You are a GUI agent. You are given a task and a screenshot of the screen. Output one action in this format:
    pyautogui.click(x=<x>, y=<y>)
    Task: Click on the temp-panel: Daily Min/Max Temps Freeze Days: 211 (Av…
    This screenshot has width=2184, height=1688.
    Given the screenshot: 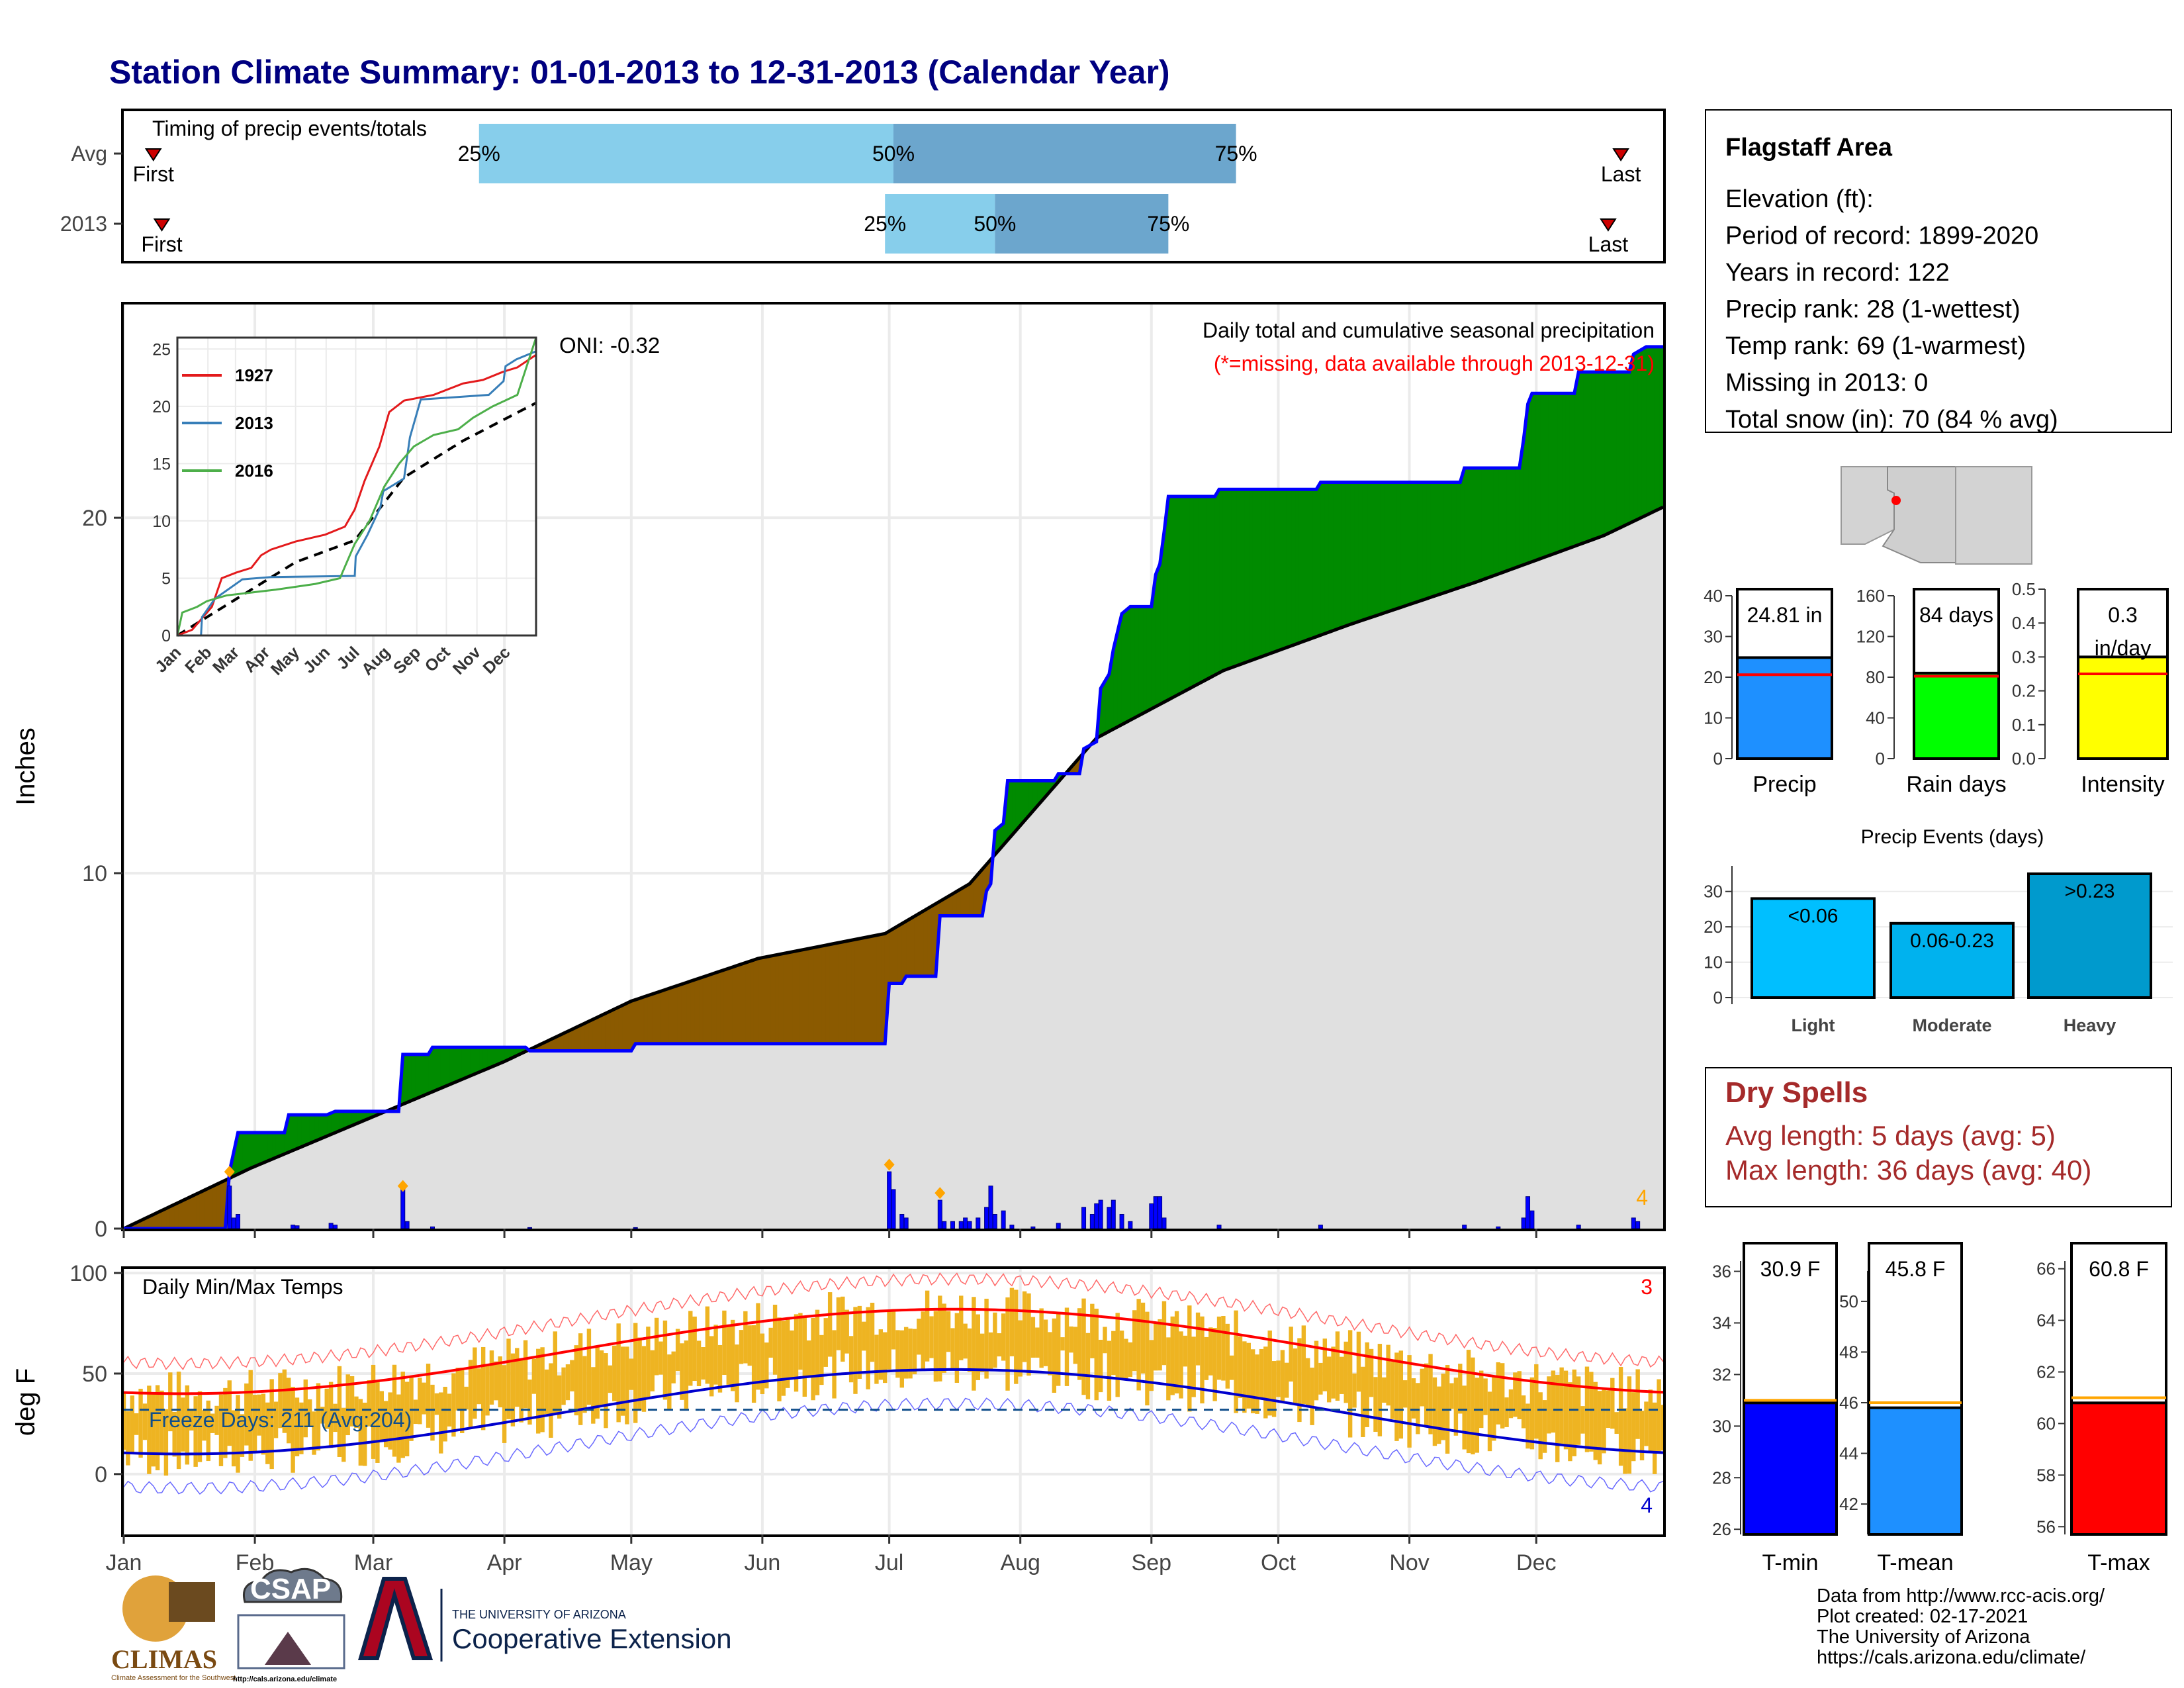 What is the action you would take?
    pyautogui.click(x=839, y=1418)
    